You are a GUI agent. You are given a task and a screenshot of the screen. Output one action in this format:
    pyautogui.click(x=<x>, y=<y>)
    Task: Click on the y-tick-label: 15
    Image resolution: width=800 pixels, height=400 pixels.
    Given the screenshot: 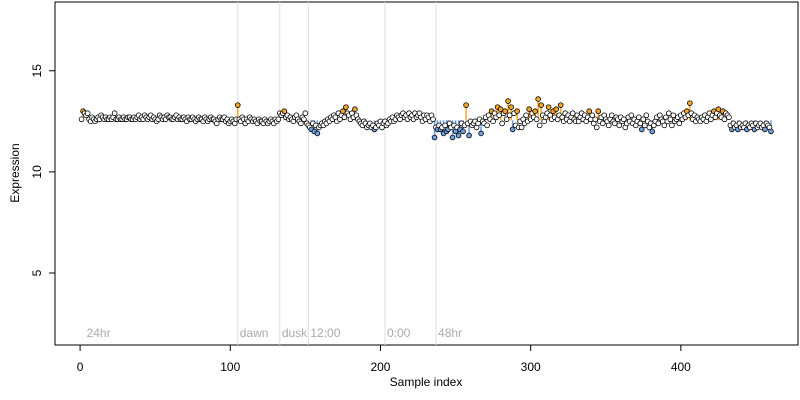 What is the action you would take?
    pyautogui.click(x=37, y=71)
    